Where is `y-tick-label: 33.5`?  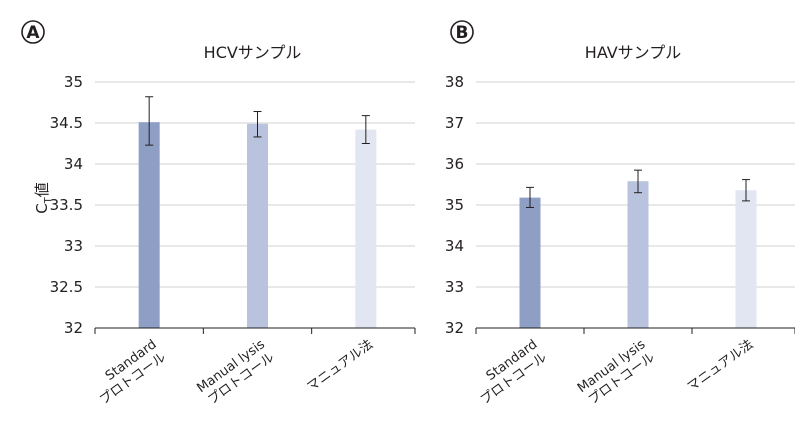 y-tick-label: 33.5 is located at coordinates (66, 205).